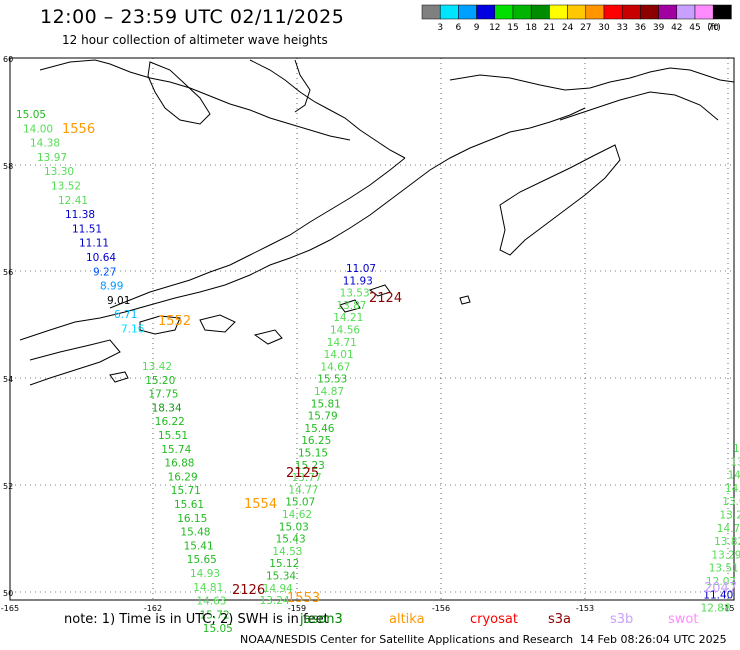 Image resolution: width=740 pixels, height=650 pixels. I want to click on scale-tick-label: 30, so click(604, 28).